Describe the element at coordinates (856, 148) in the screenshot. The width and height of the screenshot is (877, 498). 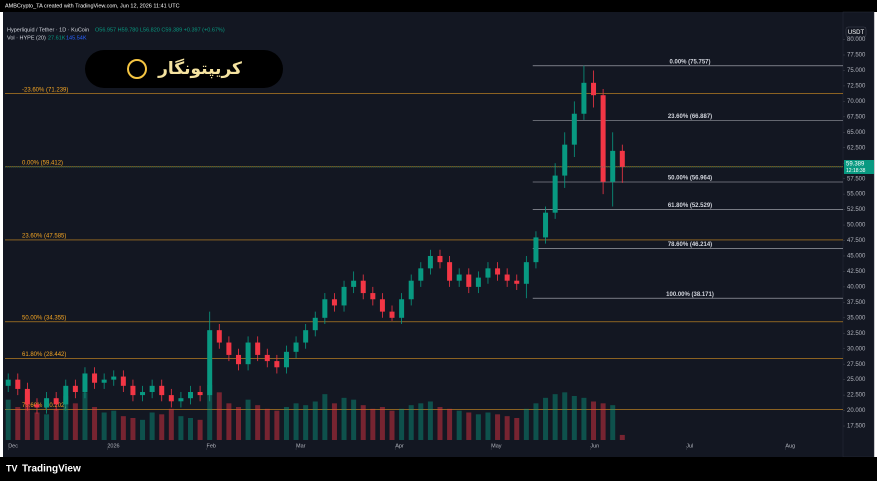
I see `y-tick-label: 62.500` at that location.